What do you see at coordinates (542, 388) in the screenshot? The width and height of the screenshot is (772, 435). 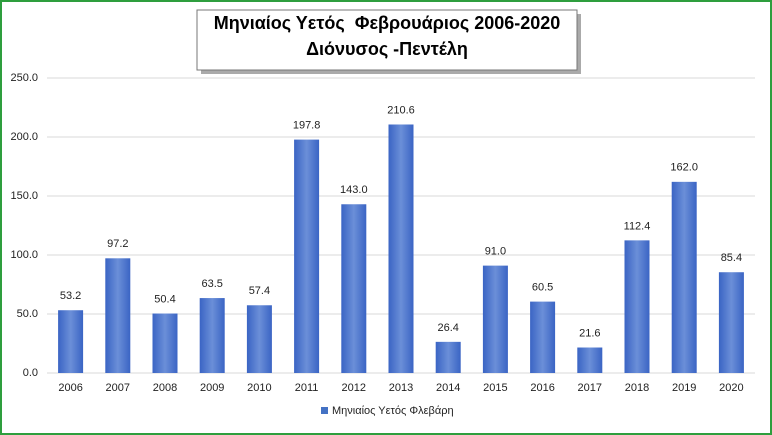 I see `x-tick-label: 2016` at bounding box center [542, 388].